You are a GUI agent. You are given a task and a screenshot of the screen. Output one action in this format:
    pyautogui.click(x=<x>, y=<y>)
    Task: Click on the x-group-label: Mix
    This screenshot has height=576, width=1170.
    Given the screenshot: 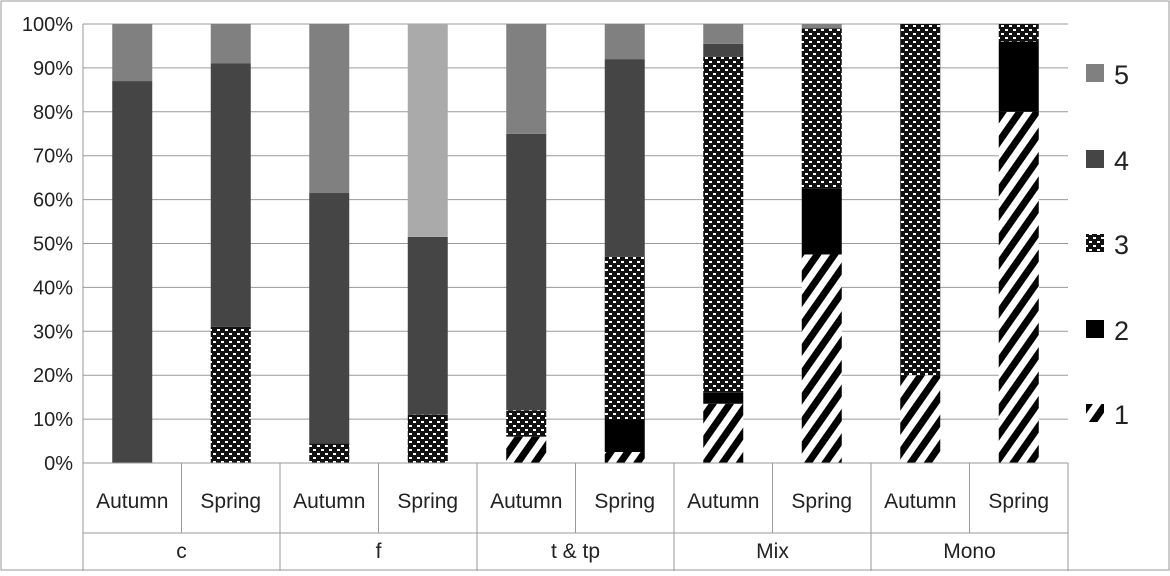 What is the action you would take?
    pyautogui.click(x=772, y=551)
    